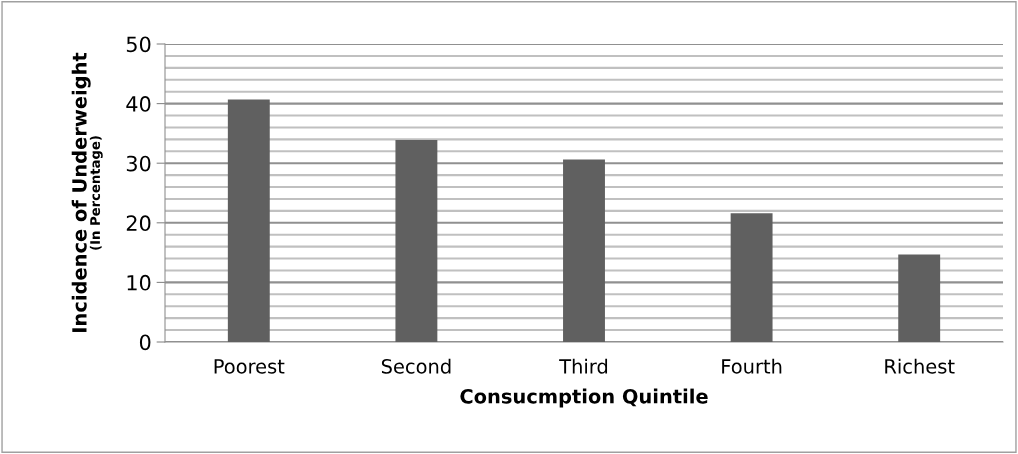 The image size is (1018, 454). I want to click on x-tick-label: Second, so click(416, 366).